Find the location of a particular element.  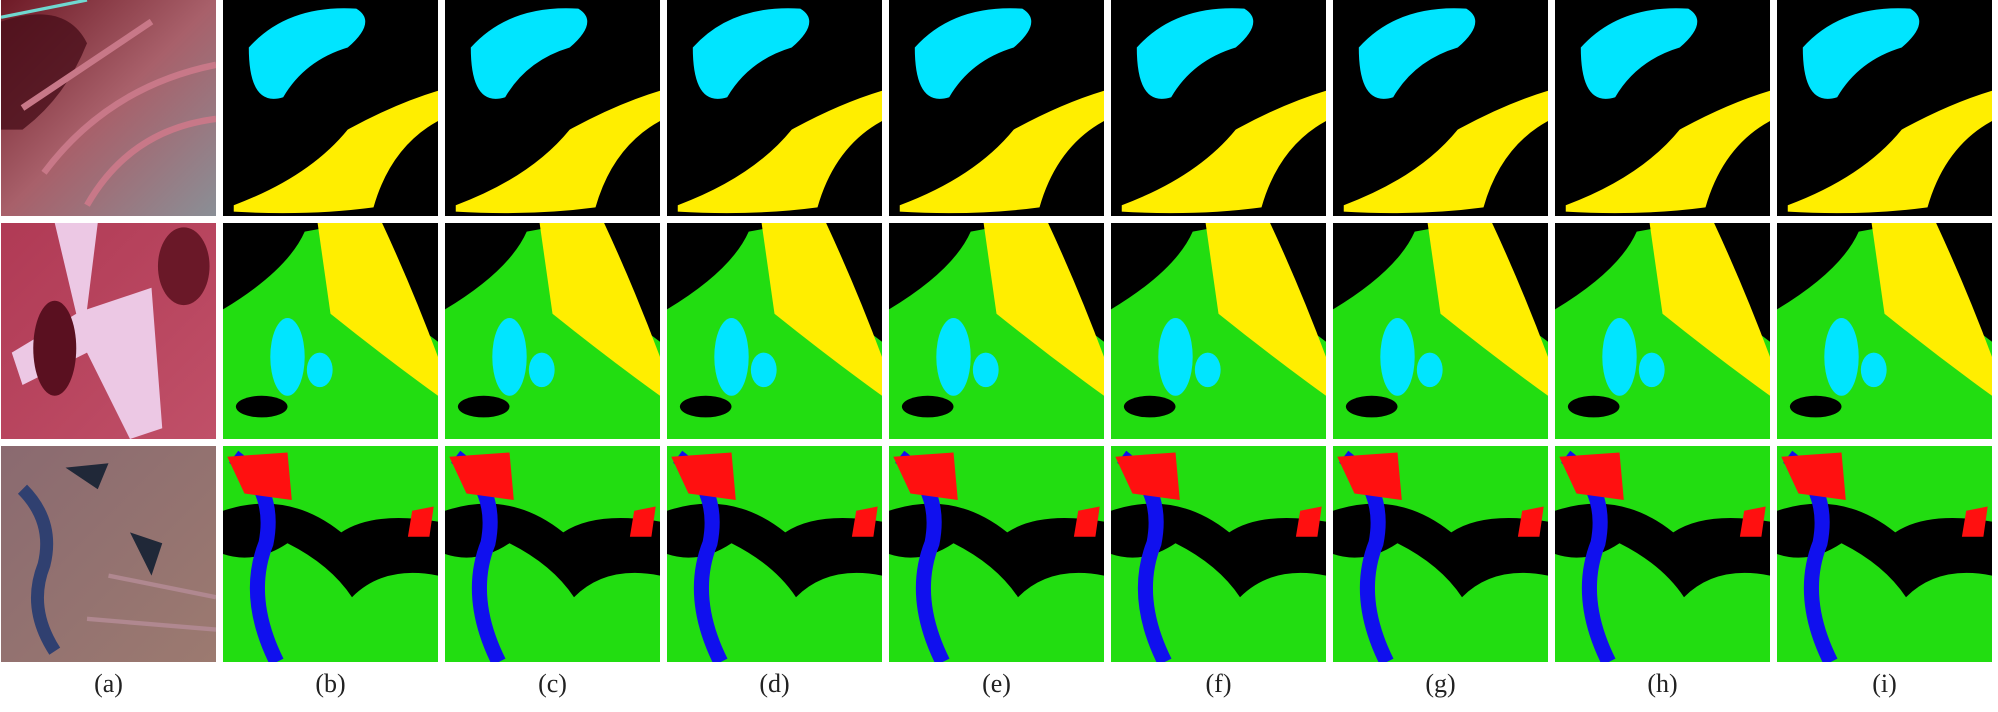

column-label: (h) is located at coordinates (1662, 683).